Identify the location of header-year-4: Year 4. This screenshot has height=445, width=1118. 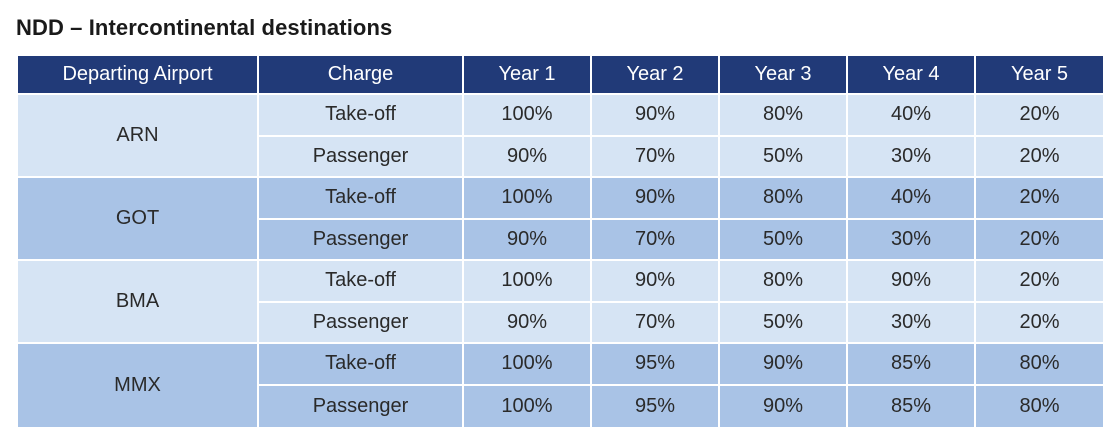
(912, 75).